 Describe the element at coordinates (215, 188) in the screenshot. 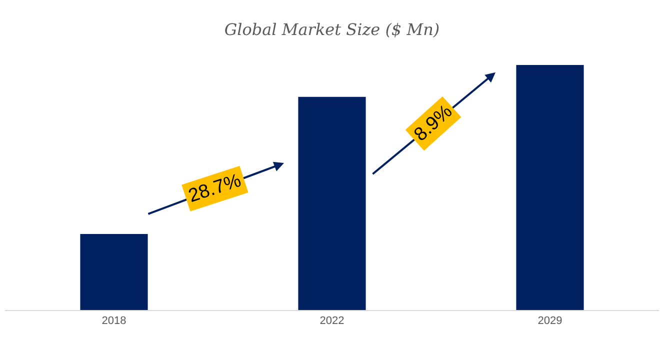

I see `annotation: 28.7%` at that location.